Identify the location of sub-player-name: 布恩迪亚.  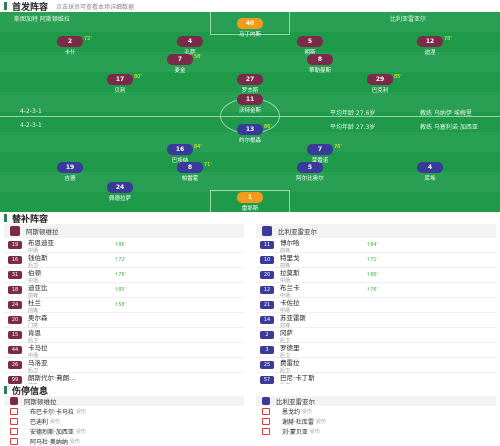
(41, 242).